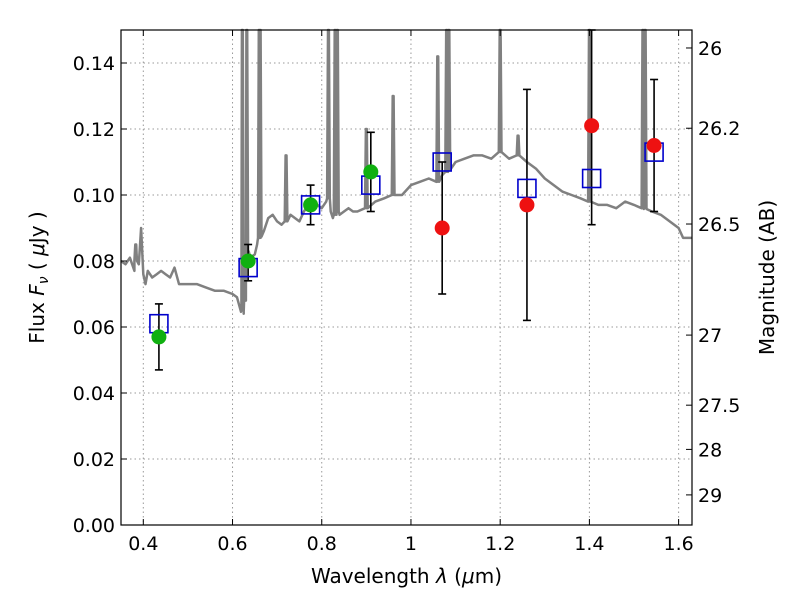 This screenshot has height=600, width=800. Describe the element at coordinates (37, 250) in the screenshot. I see `y-axis-label-unit-var: μ` at that location.